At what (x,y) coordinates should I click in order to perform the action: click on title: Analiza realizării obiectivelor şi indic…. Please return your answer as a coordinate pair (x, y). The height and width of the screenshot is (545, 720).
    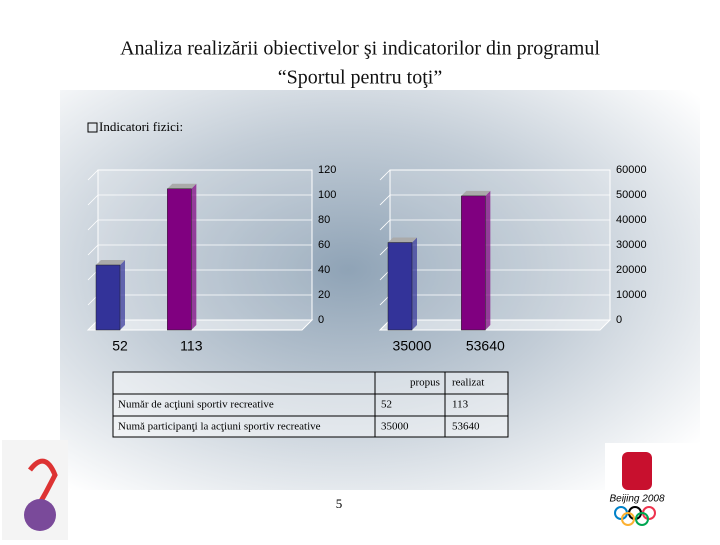
    Looking at the image, I should click on (360, 49).